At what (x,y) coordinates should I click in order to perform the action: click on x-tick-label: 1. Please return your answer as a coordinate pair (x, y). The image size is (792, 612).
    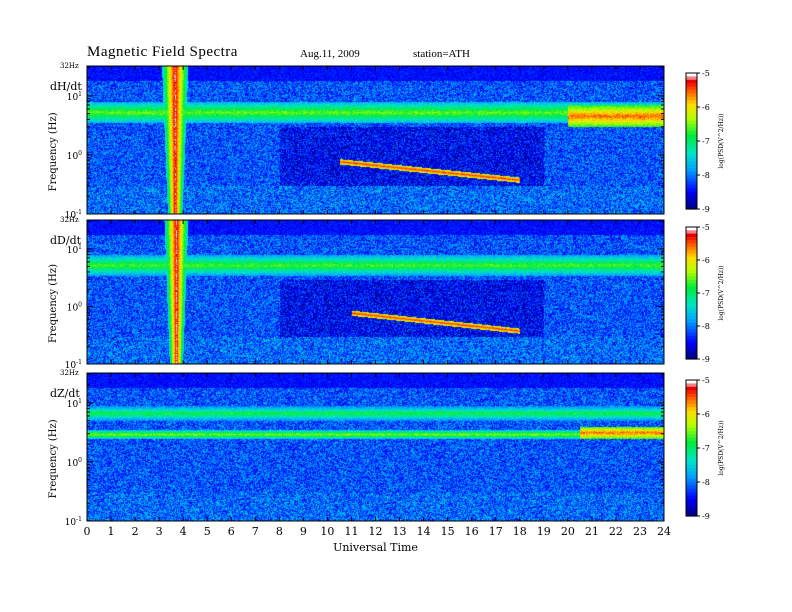
    Looking at the image, I should click on (111, 531).